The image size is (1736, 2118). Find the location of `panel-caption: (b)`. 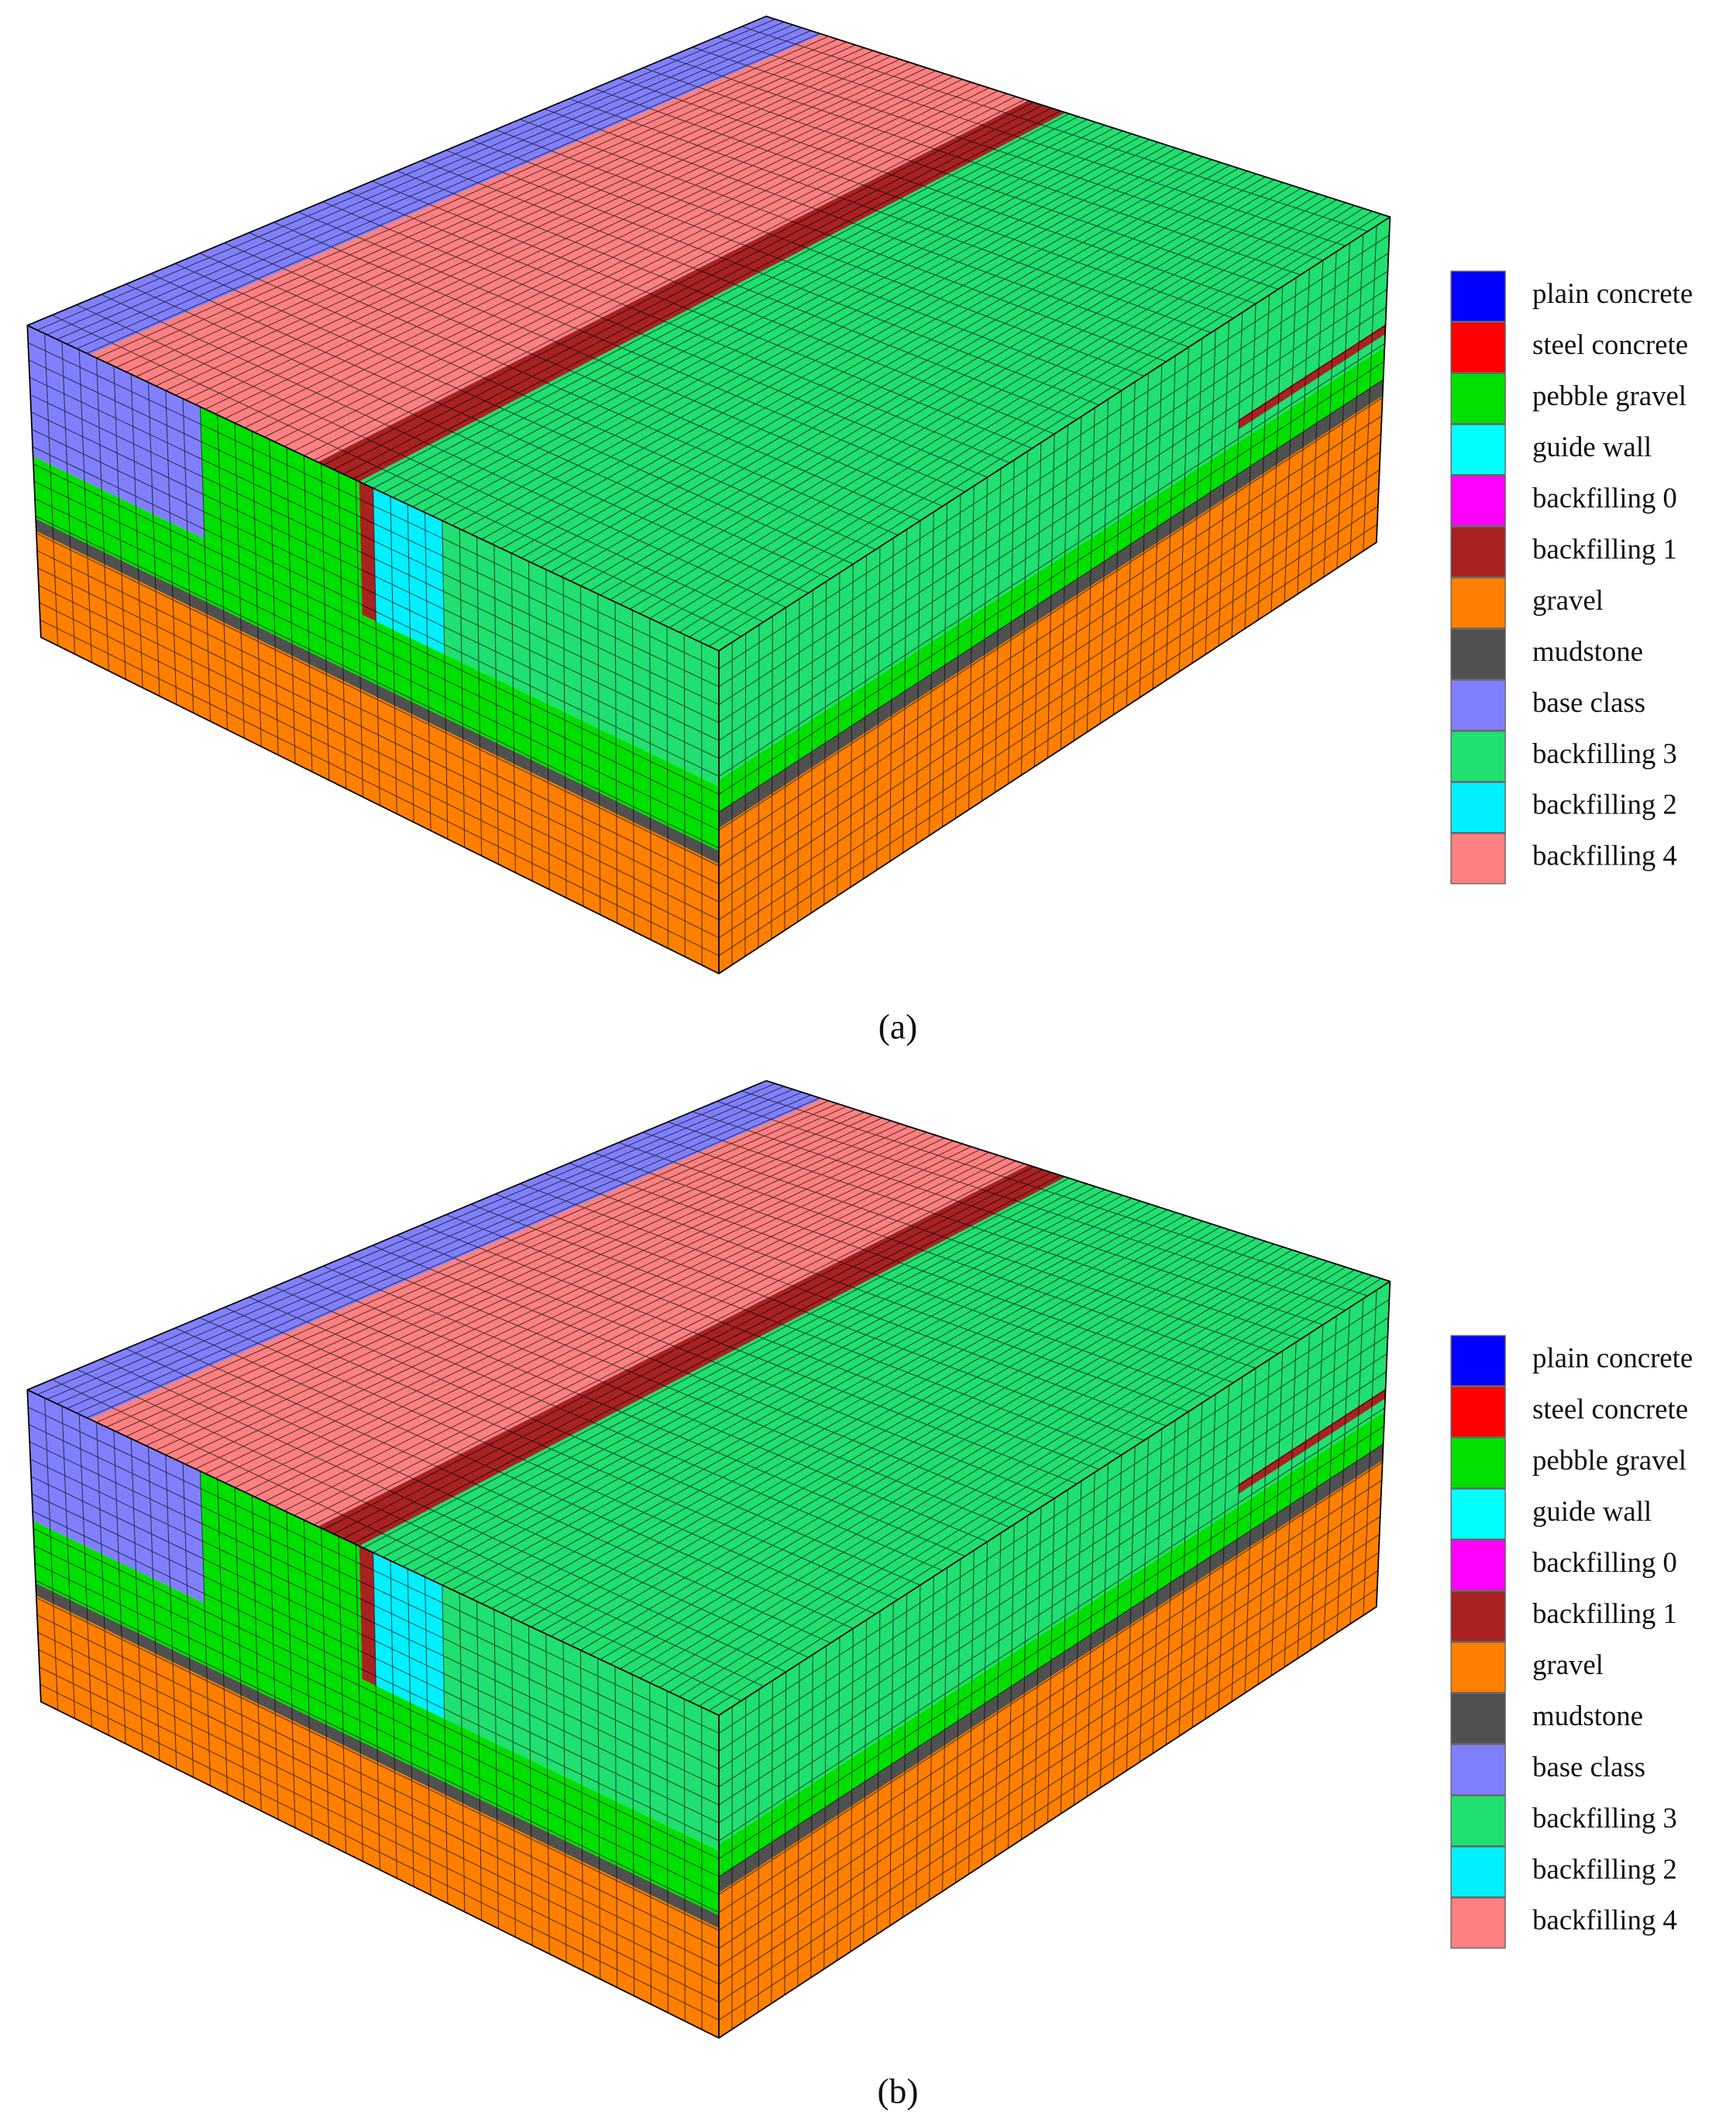

panel-caption: (b) is located at coordinates (897, 2091).